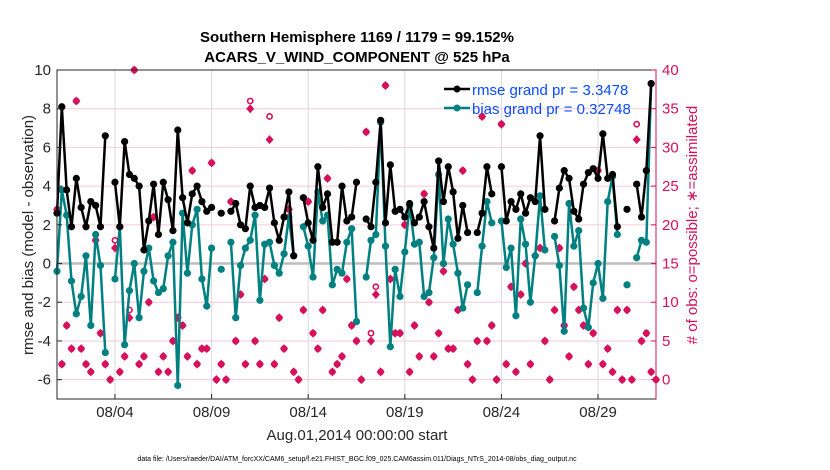 This screenshot has height=470, width=830. I want to click on x-axis-label: Aug.01,2014 00:00:00 start, so click(358, 435).